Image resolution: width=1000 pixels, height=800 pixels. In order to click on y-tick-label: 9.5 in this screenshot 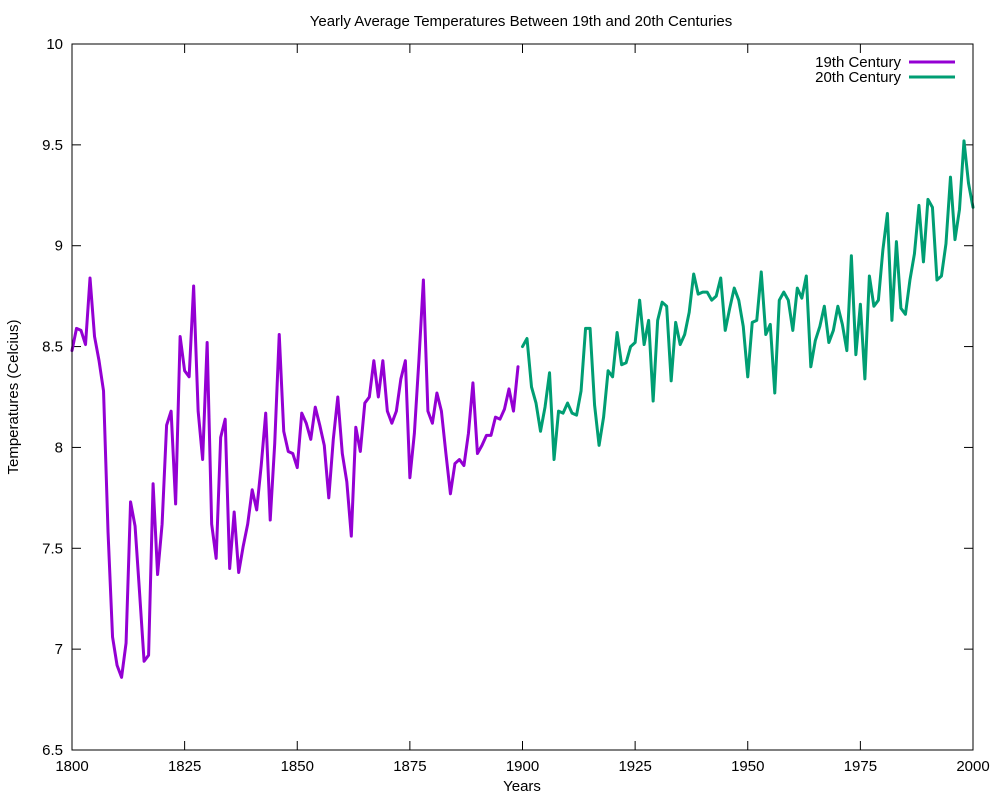, I will do `click(52, 145)`.